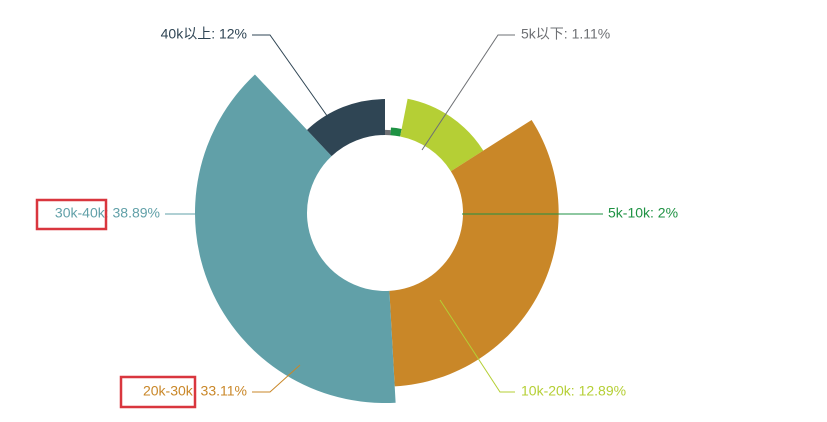  I want to click on slice-40k, so click(346, 128).